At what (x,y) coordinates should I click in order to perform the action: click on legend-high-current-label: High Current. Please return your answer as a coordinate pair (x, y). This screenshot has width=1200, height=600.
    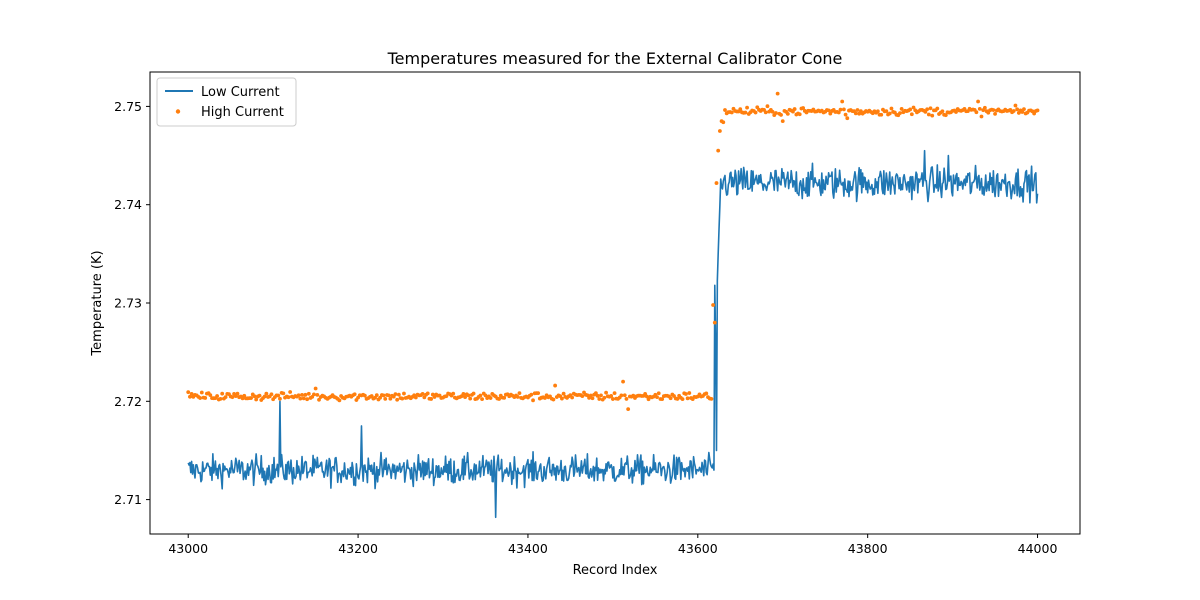
    Looking at the image, I should click on (242, 112).